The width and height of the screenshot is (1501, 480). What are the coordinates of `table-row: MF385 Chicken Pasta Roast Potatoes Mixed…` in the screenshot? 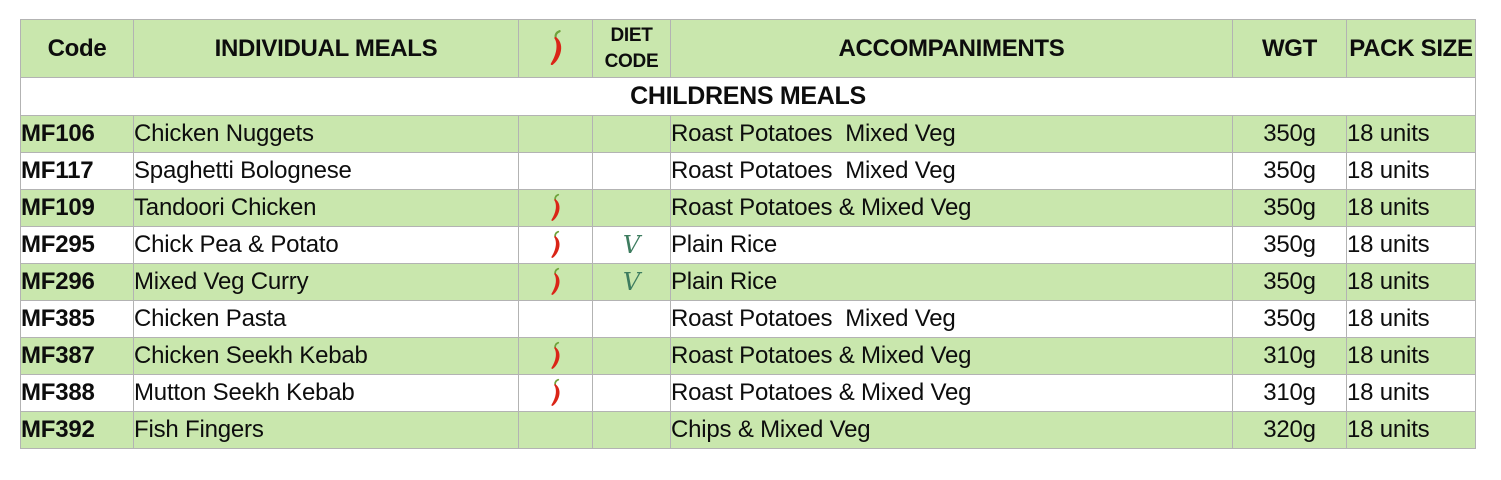 It's located at (748, 319).